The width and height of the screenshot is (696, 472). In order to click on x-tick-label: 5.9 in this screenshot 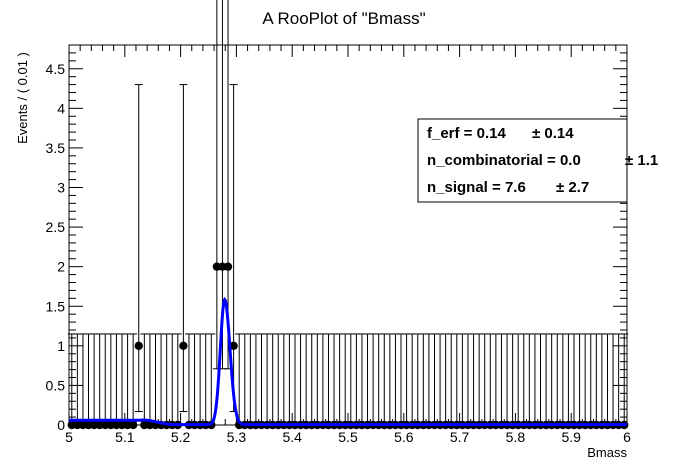, I will do `click(571, 437)`.